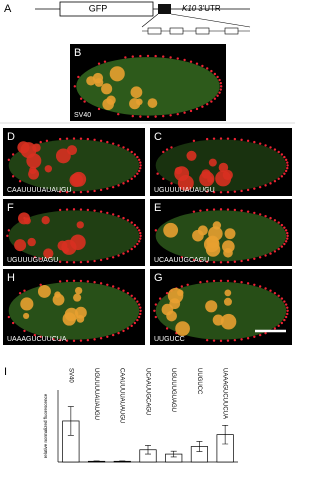 The image size is (320, 500). I want to click on panel-caption: UGUUUGUAGU, so click(32, 260).